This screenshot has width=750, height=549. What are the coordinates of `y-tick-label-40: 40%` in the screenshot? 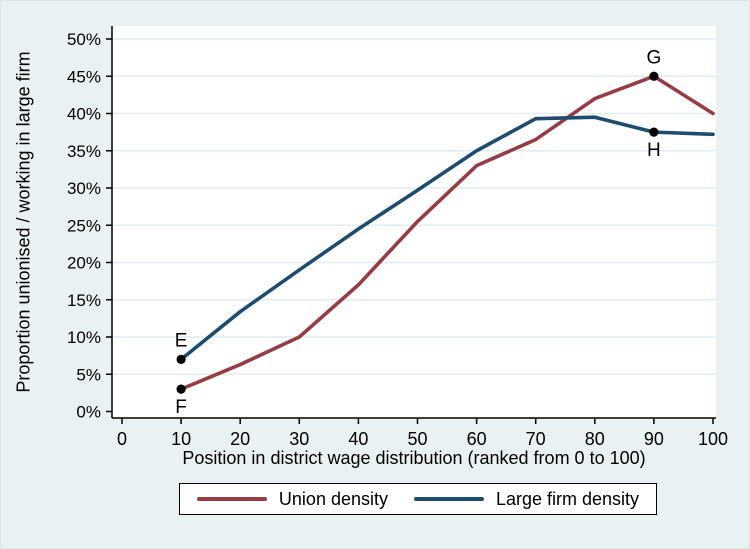 It's located at (84, 114).